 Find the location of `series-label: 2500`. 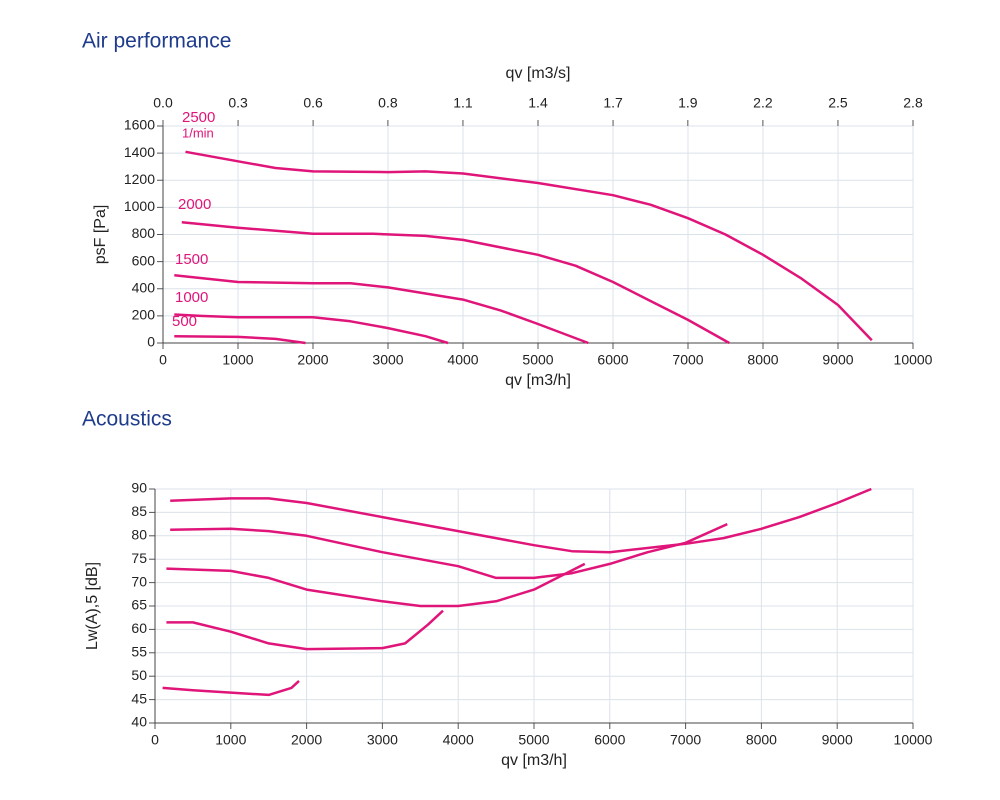

series-label: 2500 is located at coordinates (198, 117).